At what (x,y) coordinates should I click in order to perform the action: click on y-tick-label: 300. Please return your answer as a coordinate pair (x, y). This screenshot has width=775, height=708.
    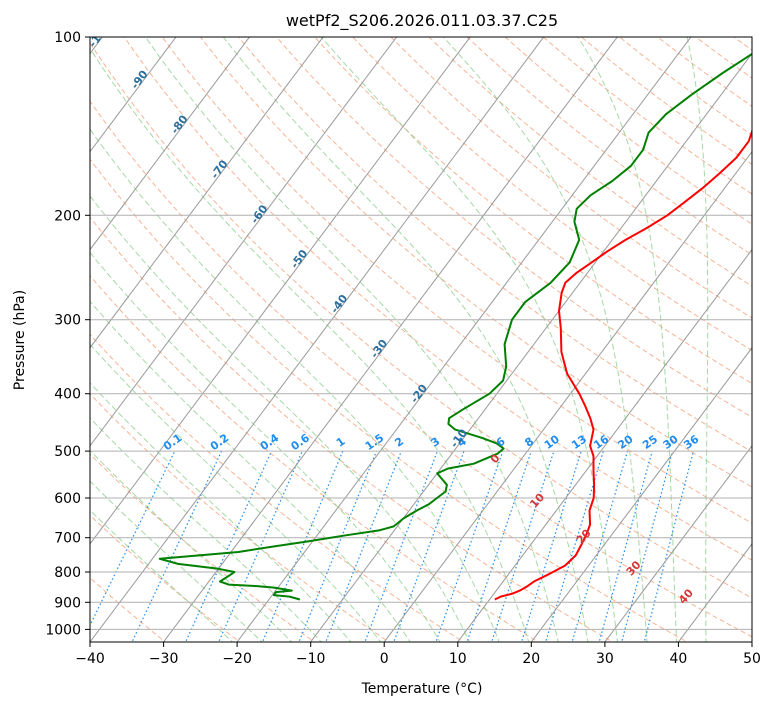
    Looking at the image, I should click on (67, 321).